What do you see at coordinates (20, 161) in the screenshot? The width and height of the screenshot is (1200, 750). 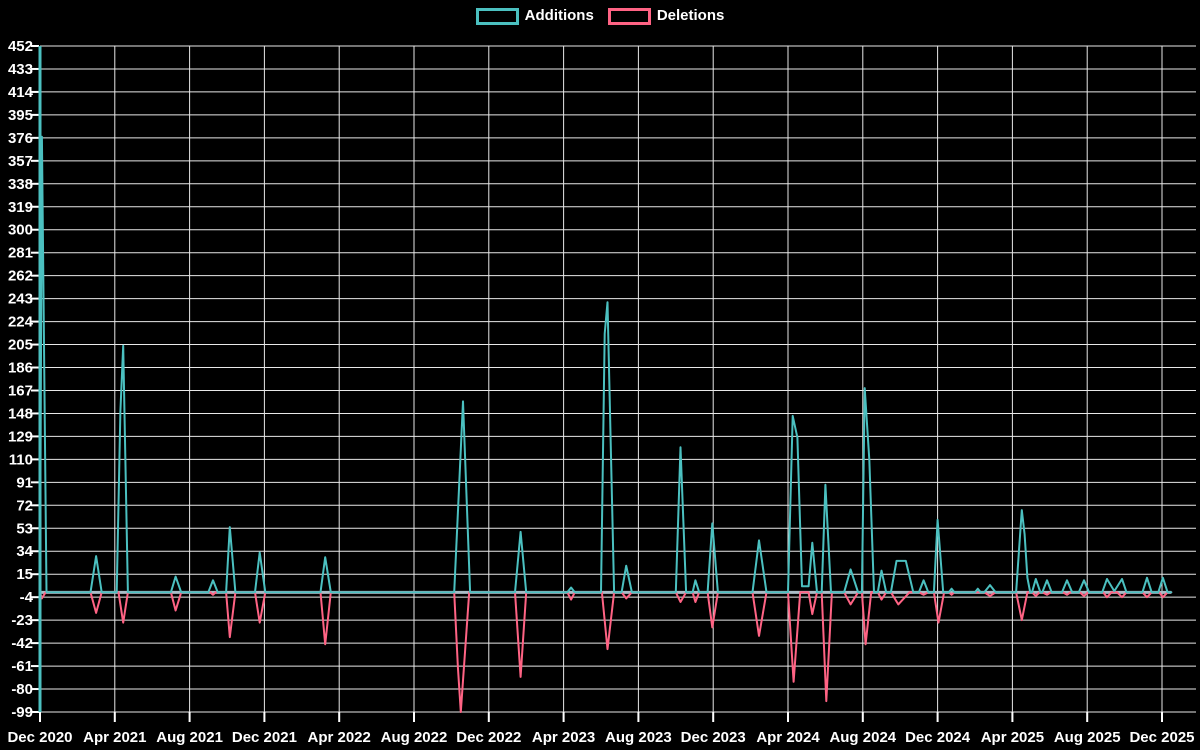 I see `y-tick-label: 357` at bounding box center [20, 161].